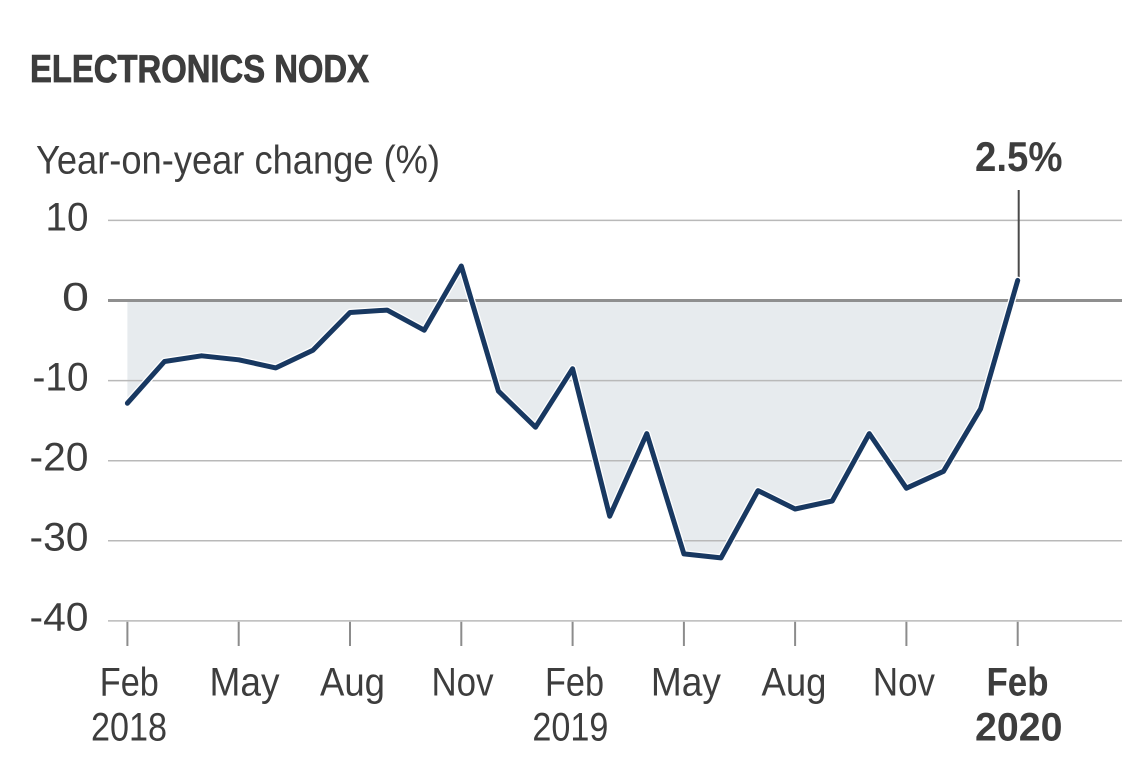  What do you see at coordinates (1019, 156) in the screenshot?
I see `svg-text: 2.5%` at bounding box center [1019, 156].